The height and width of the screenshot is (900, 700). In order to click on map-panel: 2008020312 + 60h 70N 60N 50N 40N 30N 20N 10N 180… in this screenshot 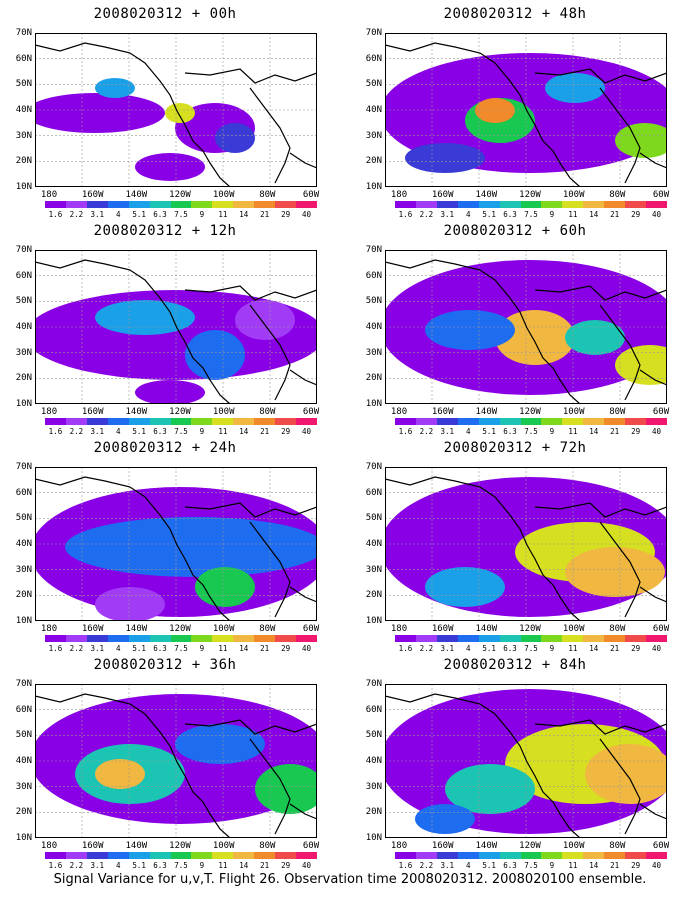, I will do `click(515, 328)`.